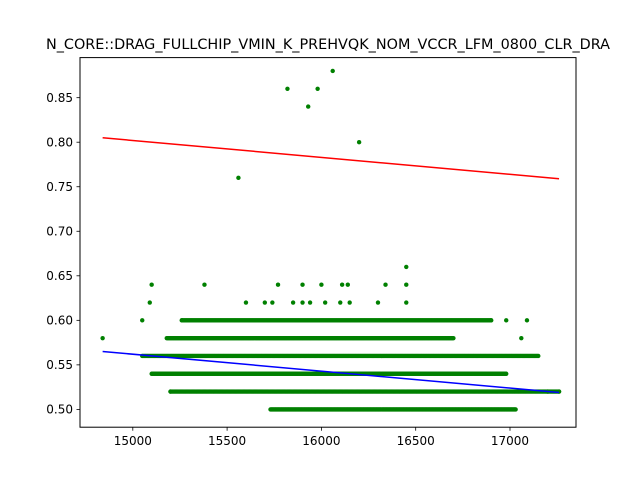  I want to click on x-tick-label: 15000, so click(133, 441).